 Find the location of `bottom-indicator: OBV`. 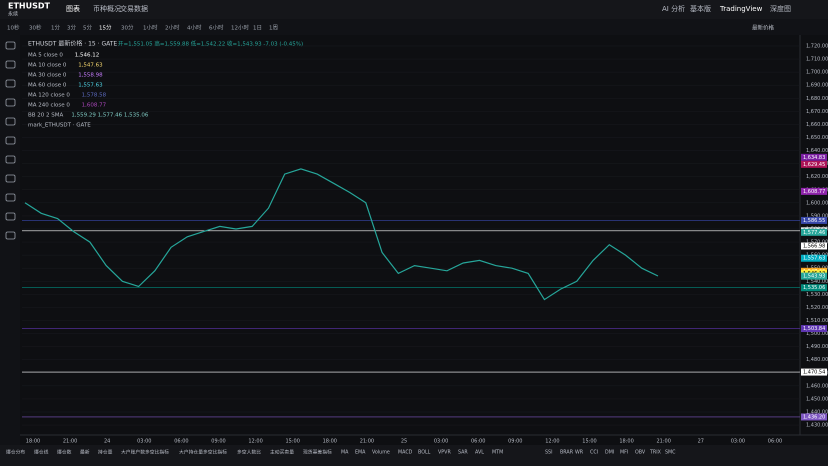

bottom-indicator: OBV is located at coordinates (640, 453).